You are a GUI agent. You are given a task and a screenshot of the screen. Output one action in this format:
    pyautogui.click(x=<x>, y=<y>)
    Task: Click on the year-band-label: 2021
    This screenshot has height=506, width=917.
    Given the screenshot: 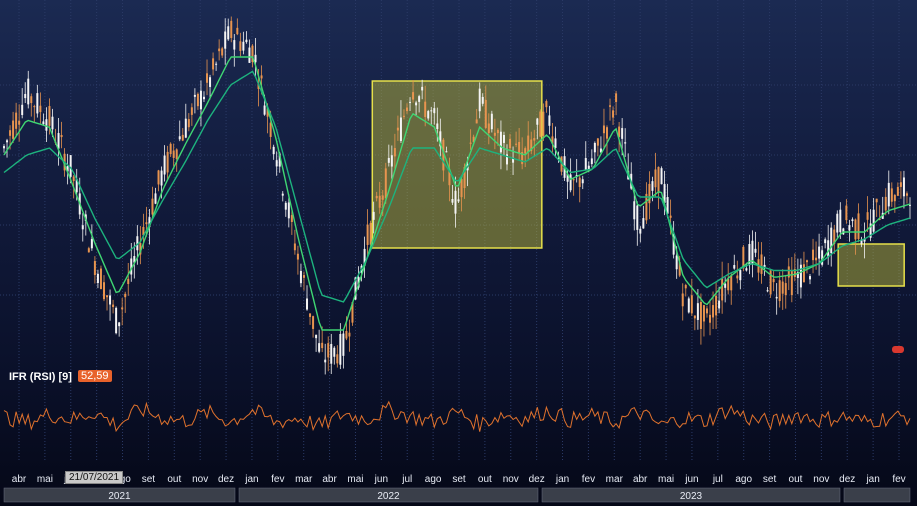 What is the action you would take?
    pyautogui.click(x=119, y=496)
    